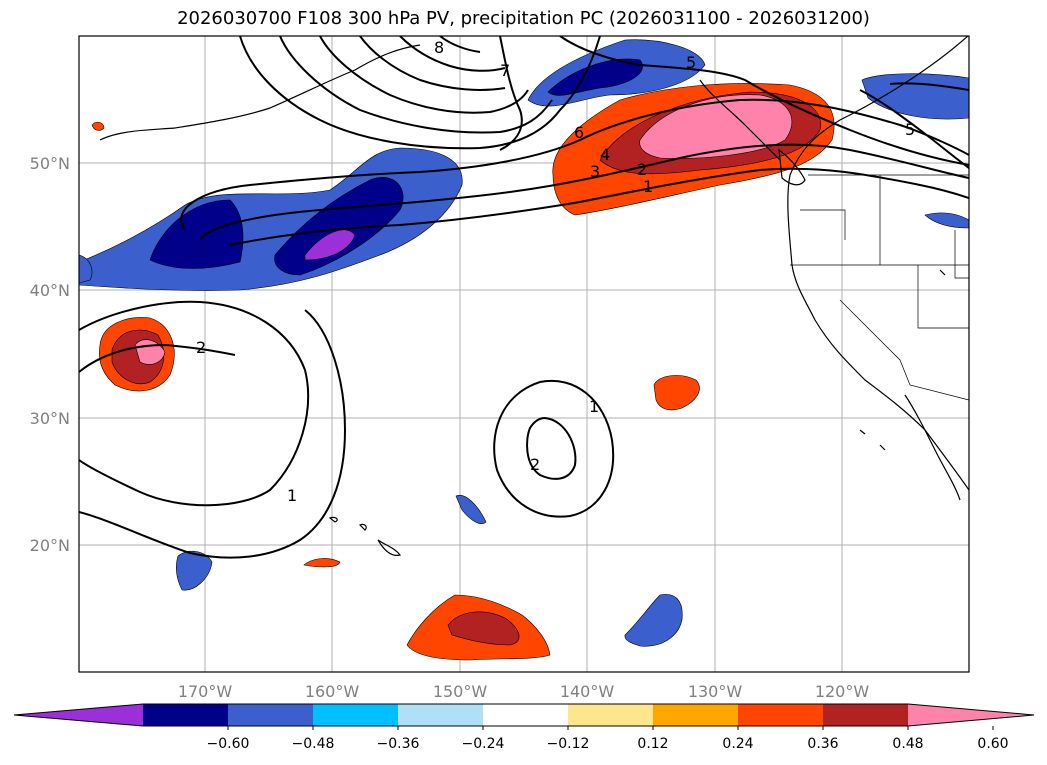  I want to click on colorbar-tick-label: −0.36, so click(398, 744).